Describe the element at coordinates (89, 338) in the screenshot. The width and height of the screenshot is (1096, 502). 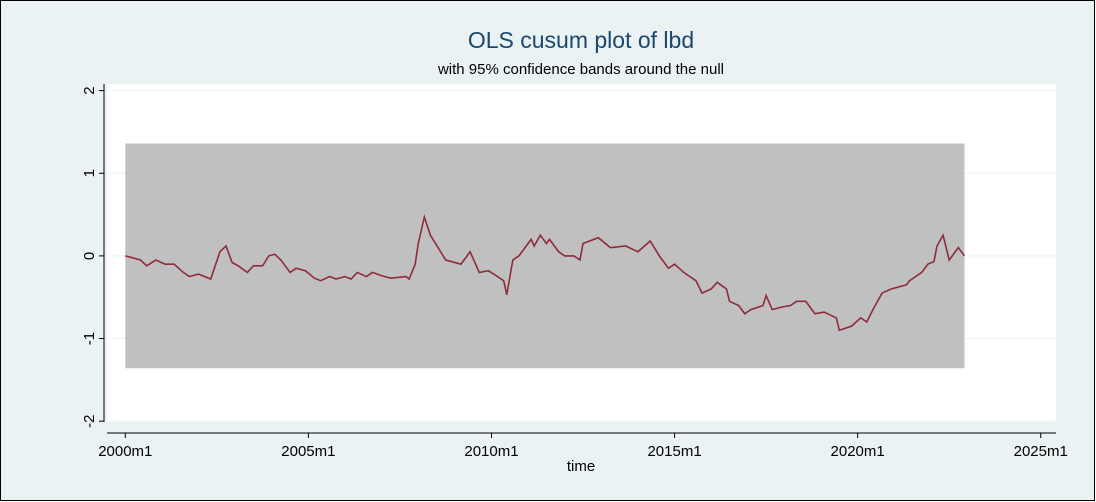
I see `y-tick-label: -1` at that location.